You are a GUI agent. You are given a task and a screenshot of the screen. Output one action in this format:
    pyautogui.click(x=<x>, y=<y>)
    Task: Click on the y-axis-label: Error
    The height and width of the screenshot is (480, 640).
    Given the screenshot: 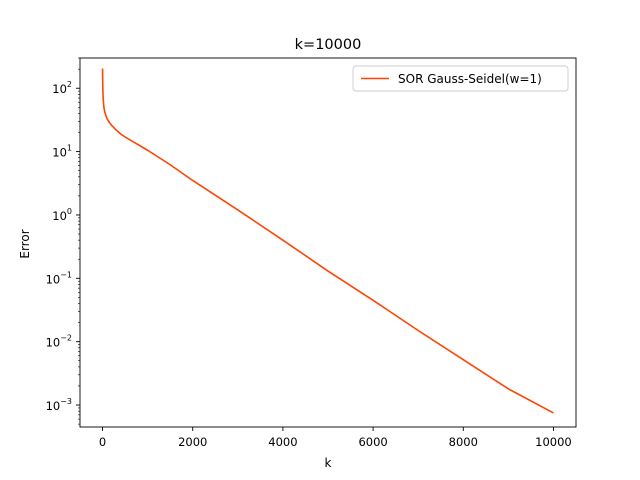 What is the action you would take?
    pyautogui.click(x=25, y=243)
    